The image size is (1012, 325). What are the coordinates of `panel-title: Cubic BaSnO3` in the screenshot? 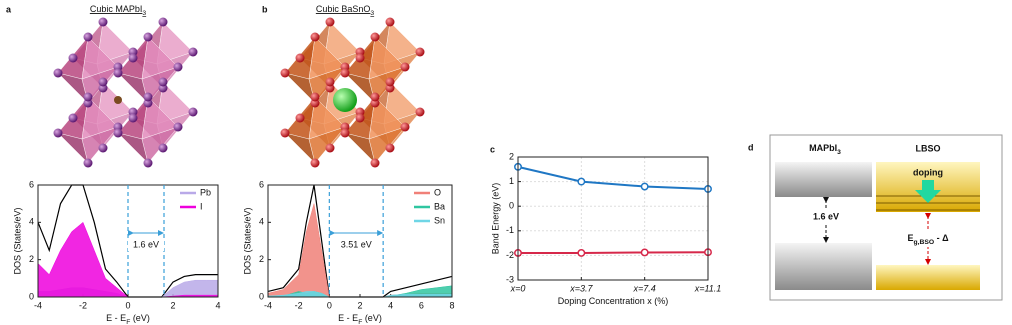 It's located at (345, 10).